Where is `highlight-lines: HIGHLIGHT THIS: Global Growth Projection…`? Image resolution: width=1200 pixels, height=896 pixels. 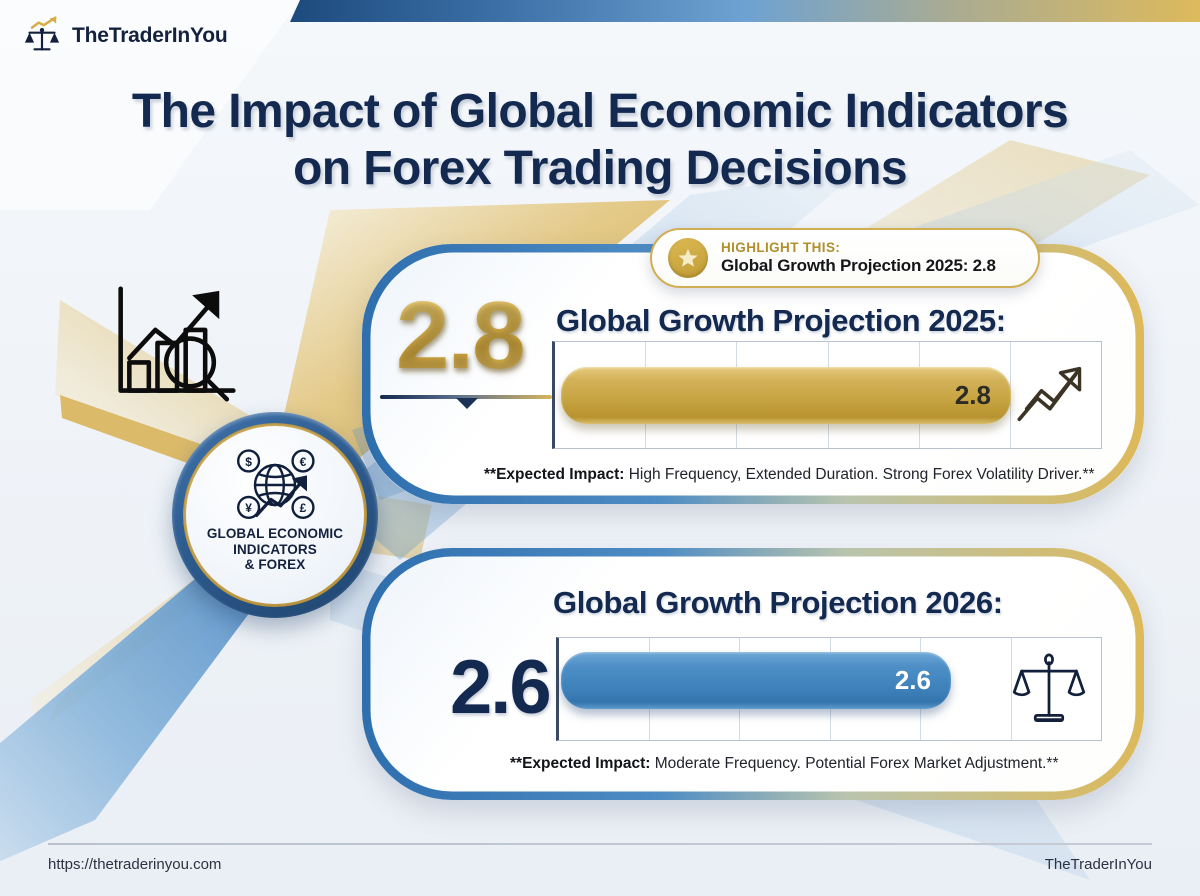 highlight-lines: HIGHLIGHT THIS: Global Growth Projection… is located at coordinates (858, 258).